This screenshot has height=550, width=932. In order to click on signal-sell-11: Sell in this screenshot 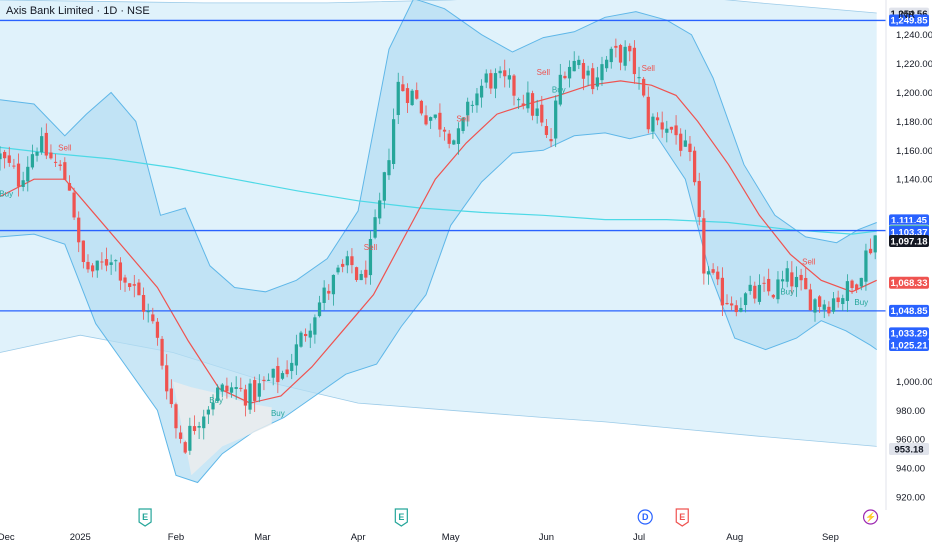, I will do `click(809, 261)`.